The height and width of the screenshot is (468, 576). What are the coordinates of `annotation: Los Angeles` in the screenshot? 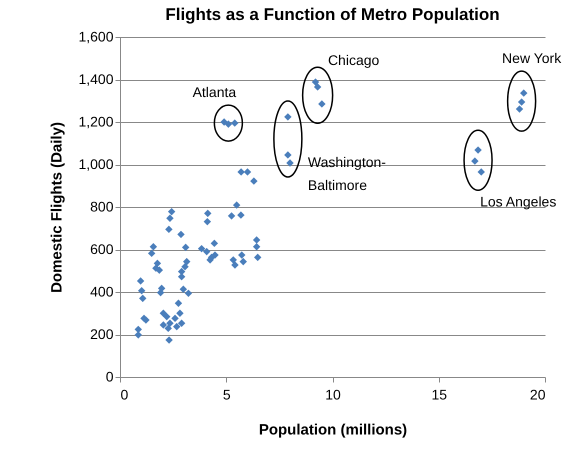 It's located at (518, 201).